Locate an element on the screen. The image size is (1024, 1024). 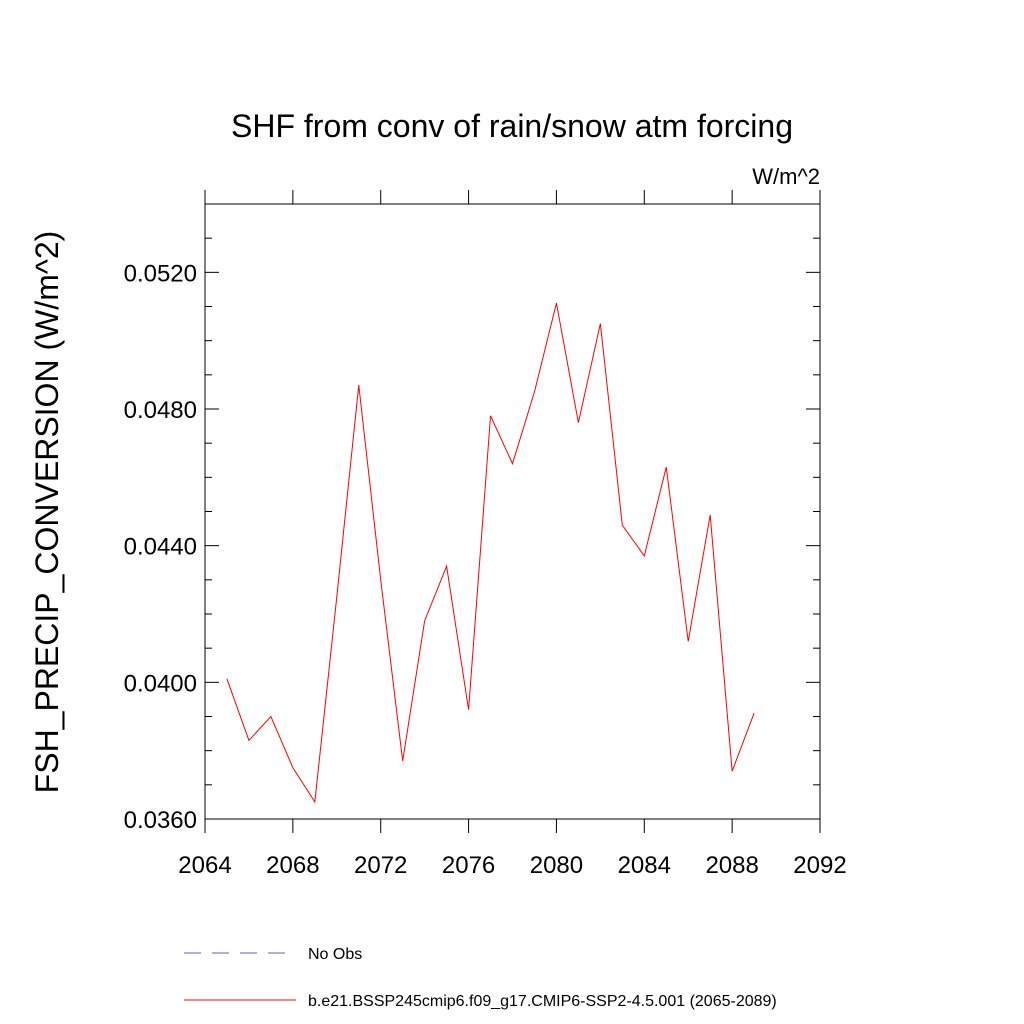
x-tick-label: 2068 is located at coordinates (292, 865).